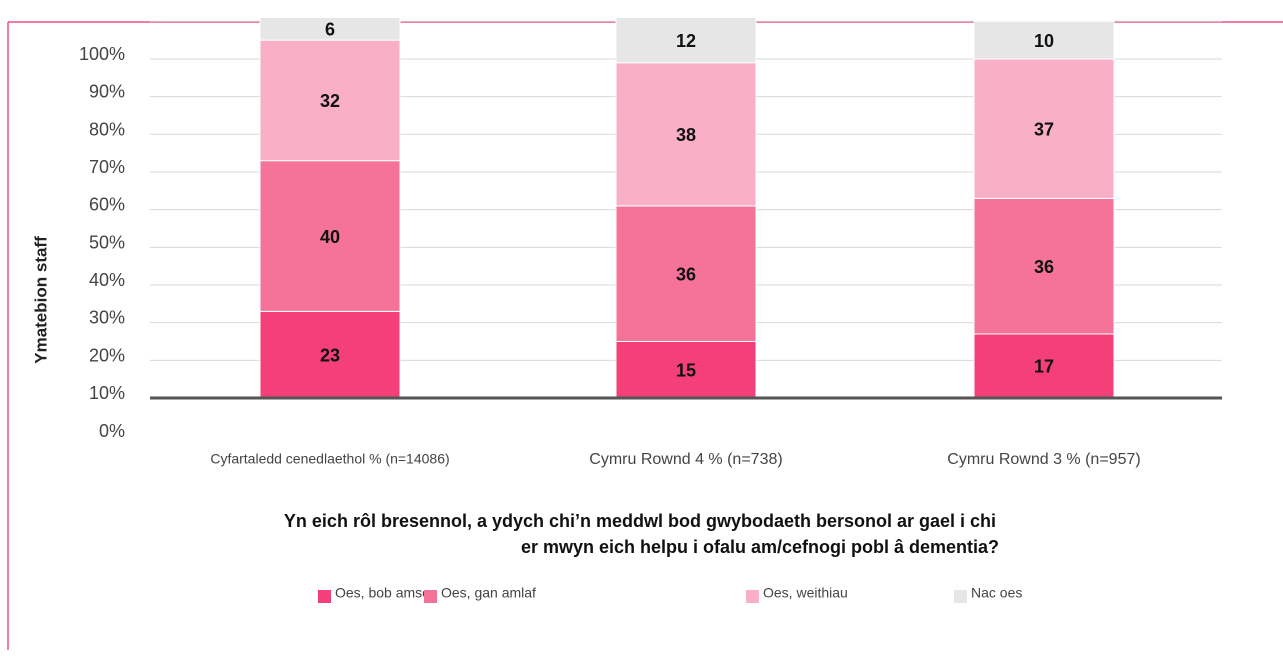  I want to click on value-label: 37, so click(1044, 129).